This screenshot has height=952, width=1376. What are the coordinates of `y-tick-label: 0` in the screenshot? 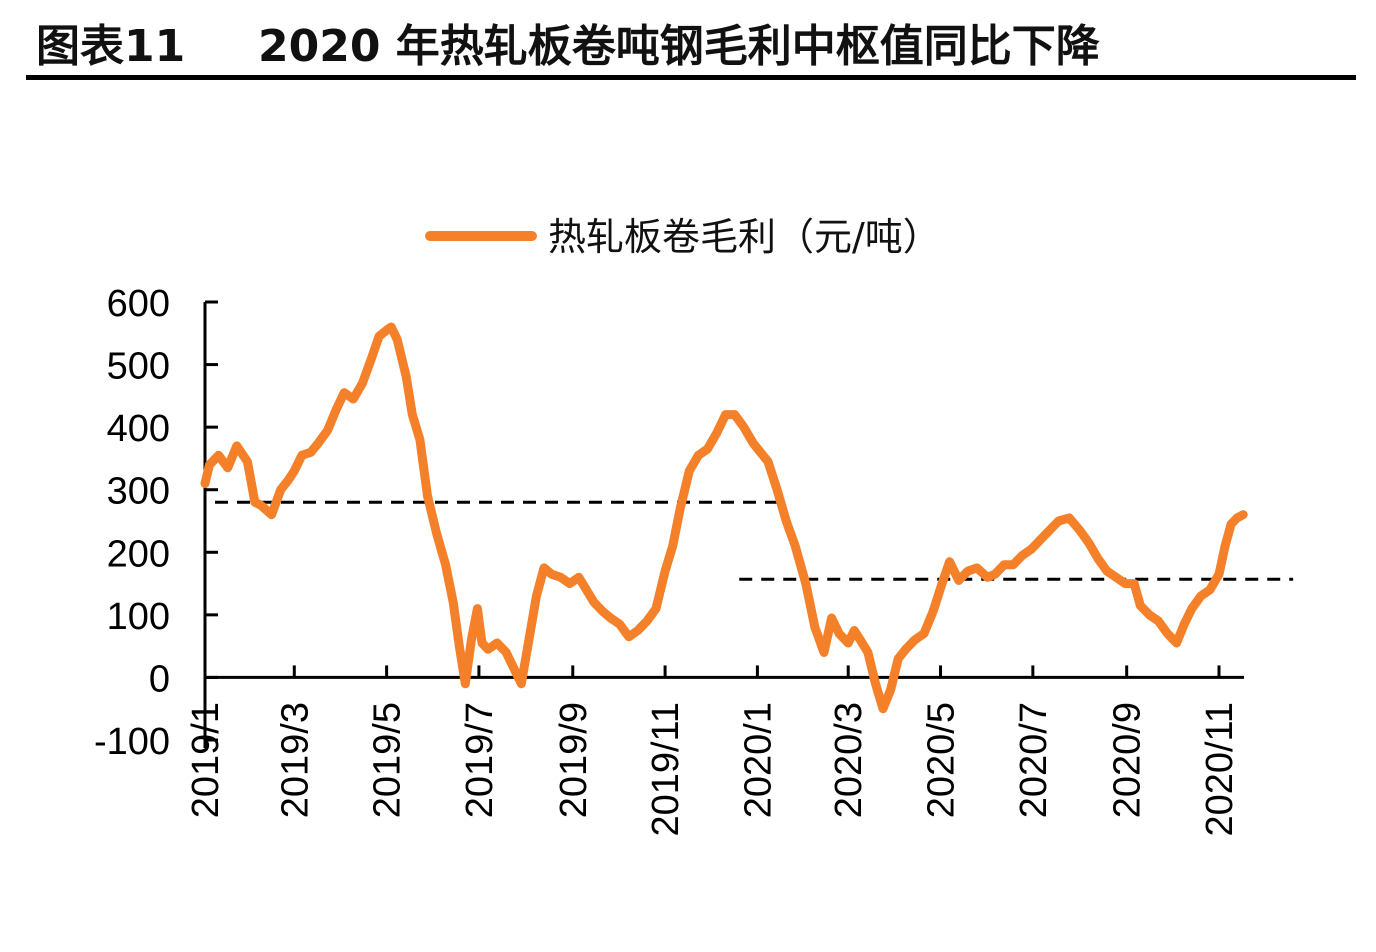 It's located at (159, 679).